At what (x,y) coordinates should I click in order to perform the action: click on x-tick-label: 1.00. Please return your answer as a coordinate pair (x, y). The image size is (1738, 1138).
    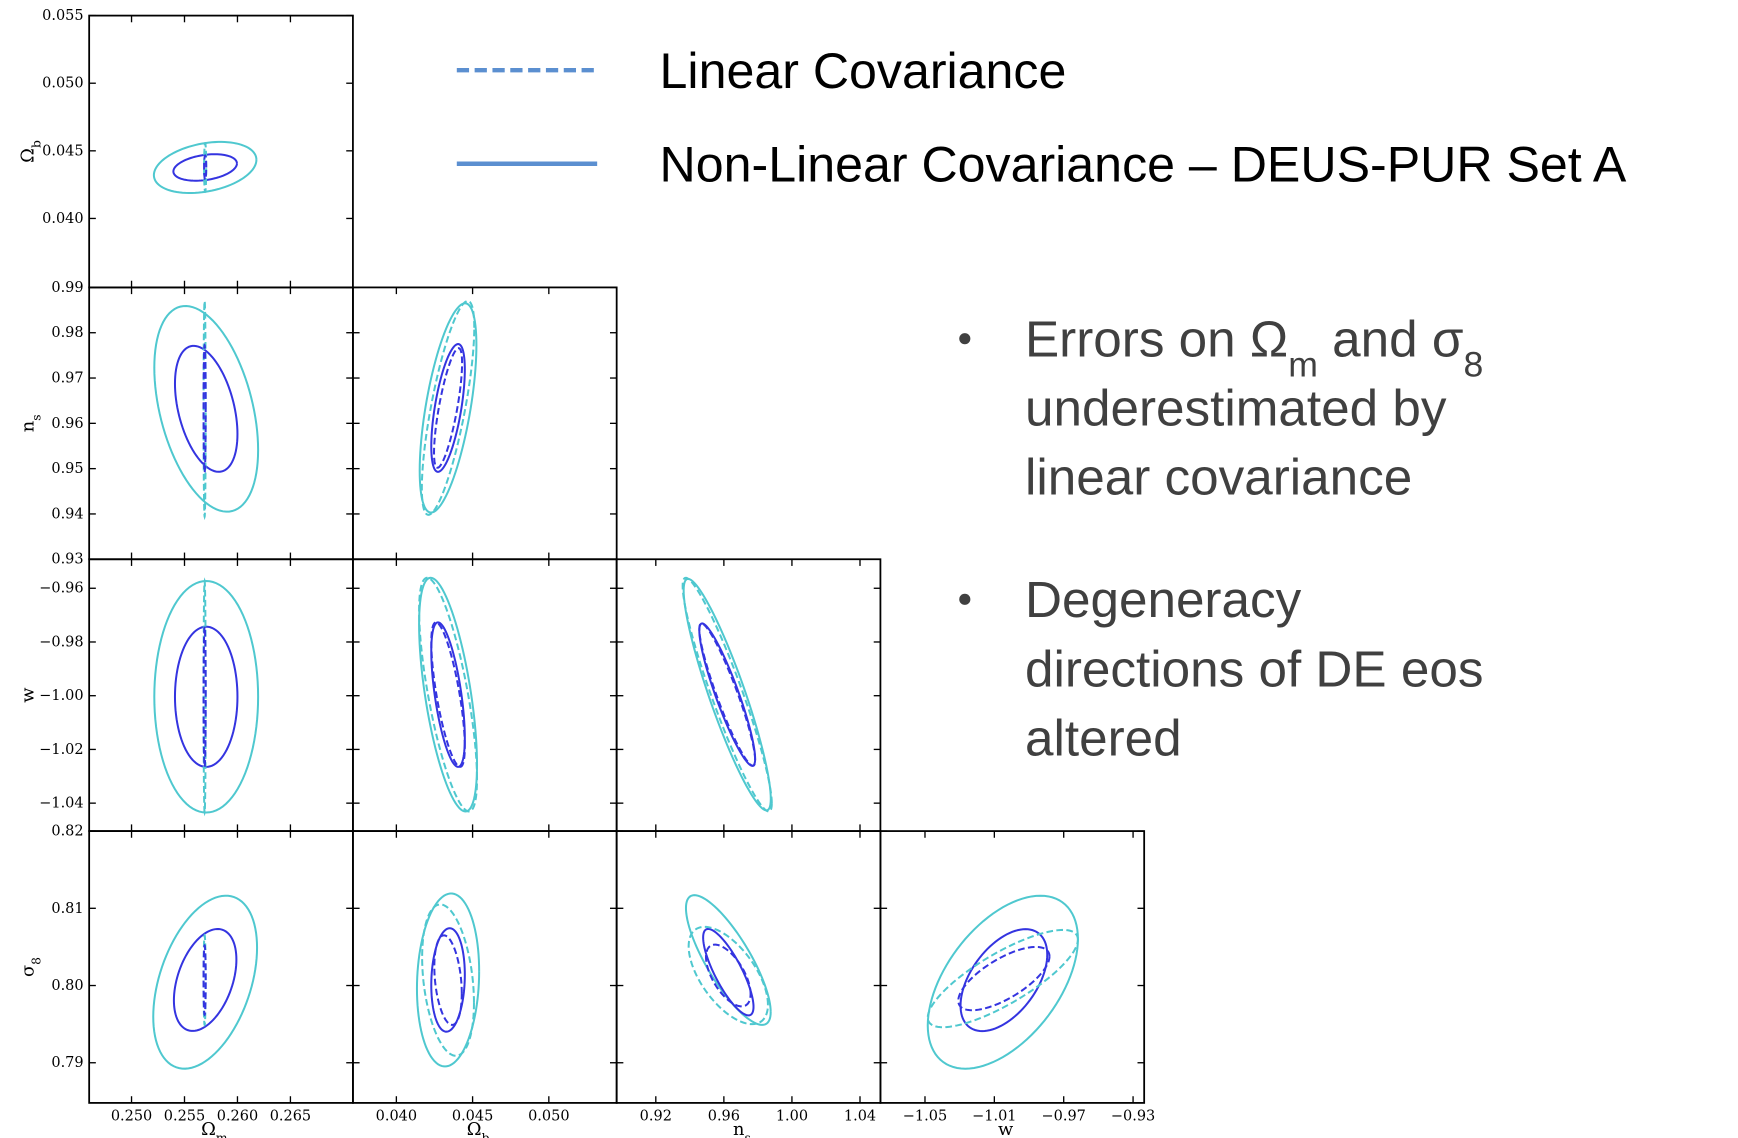
    Looking at the image, I should click on (792, 1117).